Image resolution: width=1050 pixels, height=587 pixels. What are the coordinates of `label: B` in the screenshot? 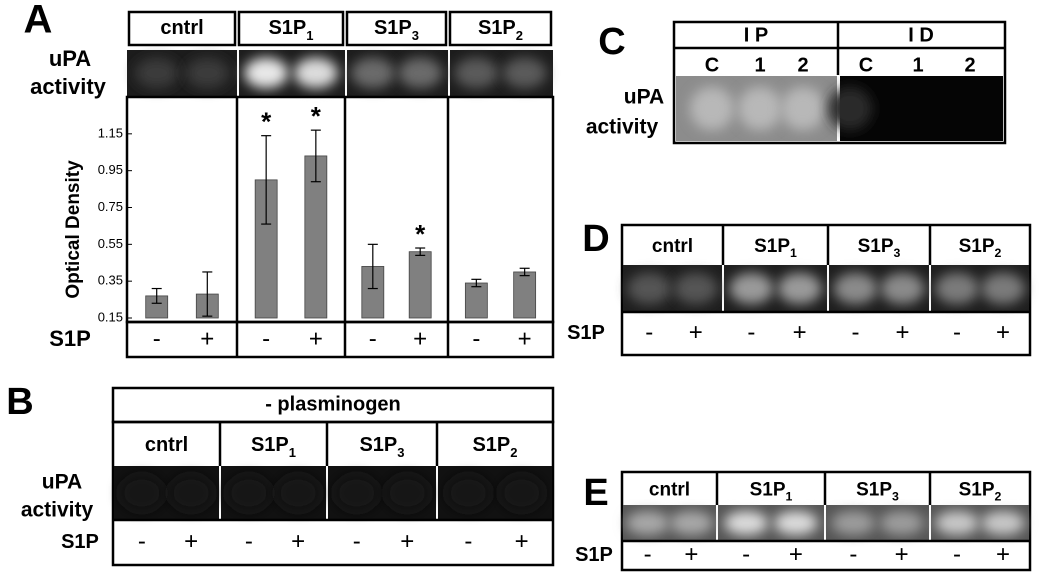 It's located at (19, 402).